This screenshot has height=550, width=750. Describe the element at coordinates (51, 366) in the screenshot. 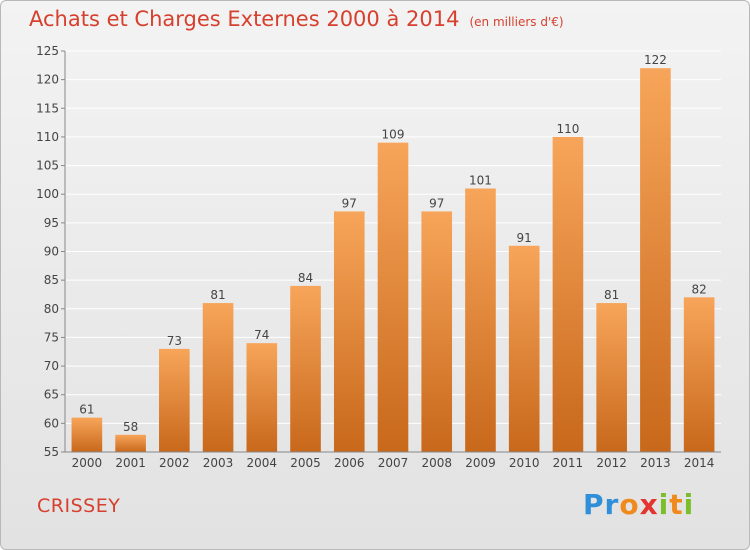

I see `y-tick-label-70: 70` at that location.